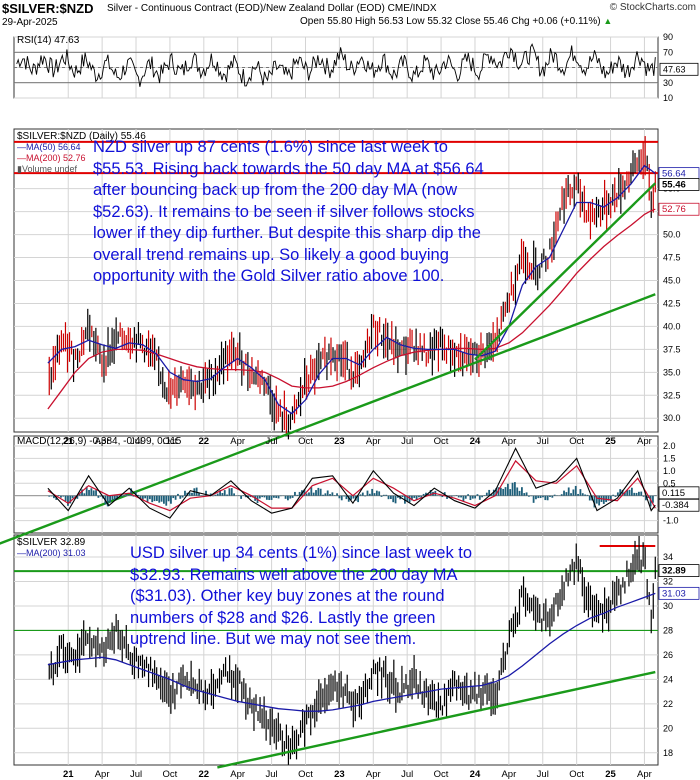 The height and width of the screenshot is (780, 700). Describe the element at coordinates (674, 184) in the screenshot. I see `price-tag-label: 55.46` at that location.